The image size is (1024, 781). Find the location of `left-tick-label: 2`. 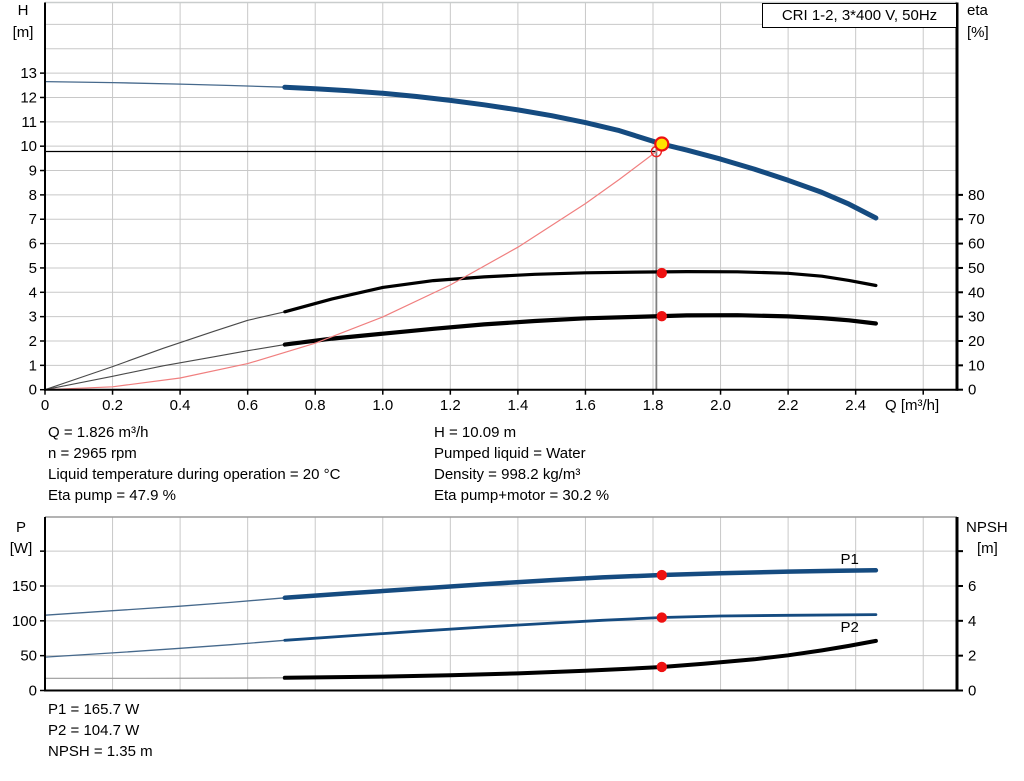

left-tick-label: 2 is located at coordinates (33, 341).